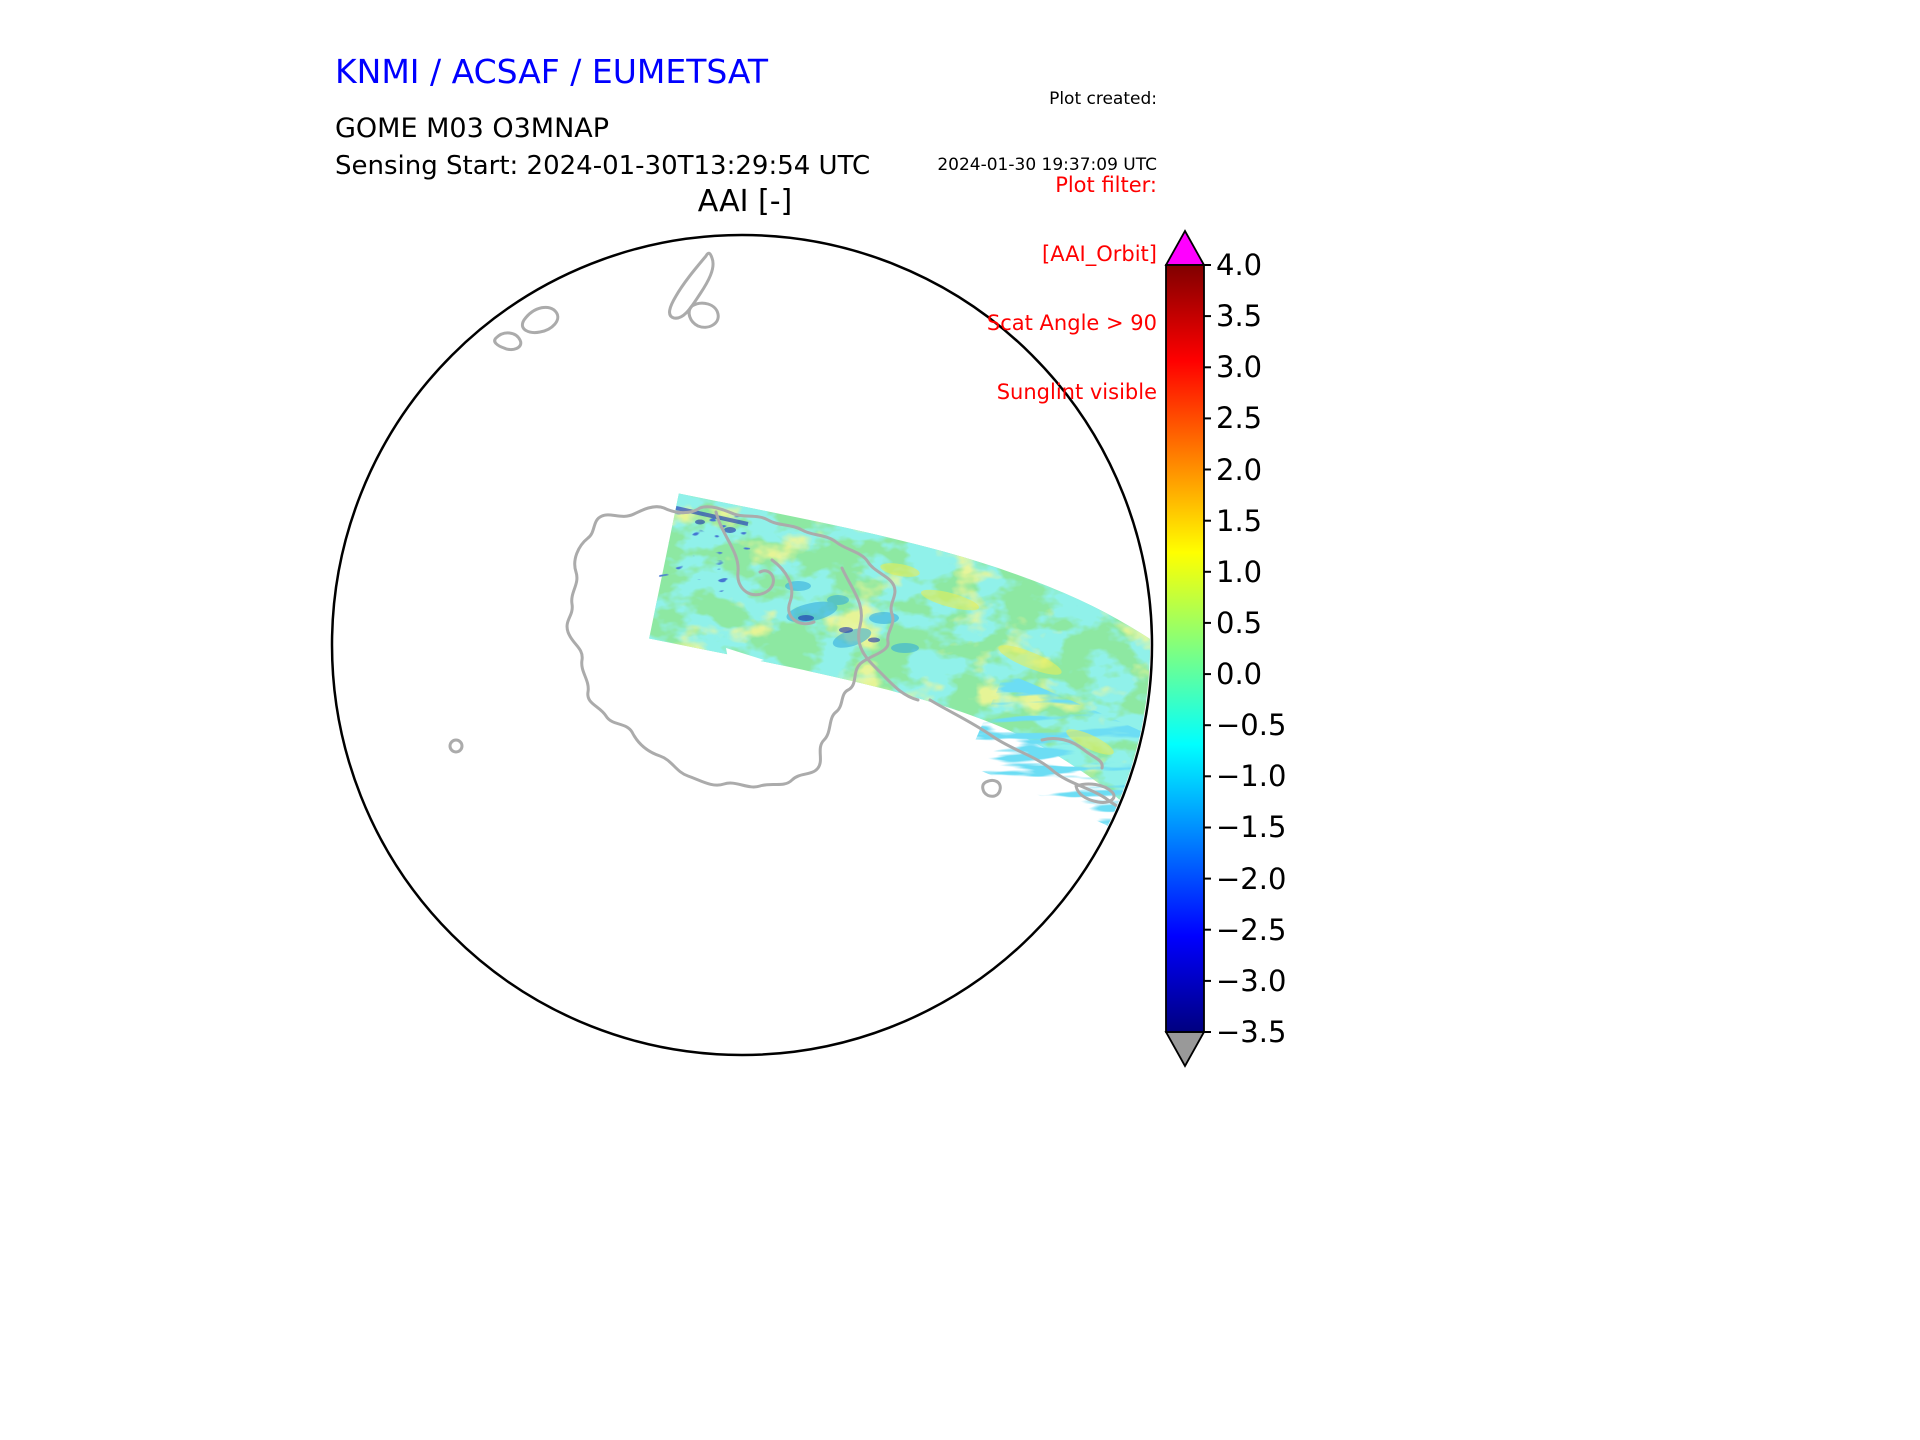 This screenshot has width=1920, height=1440. I want to click on colorbar, so click(1187, 648).